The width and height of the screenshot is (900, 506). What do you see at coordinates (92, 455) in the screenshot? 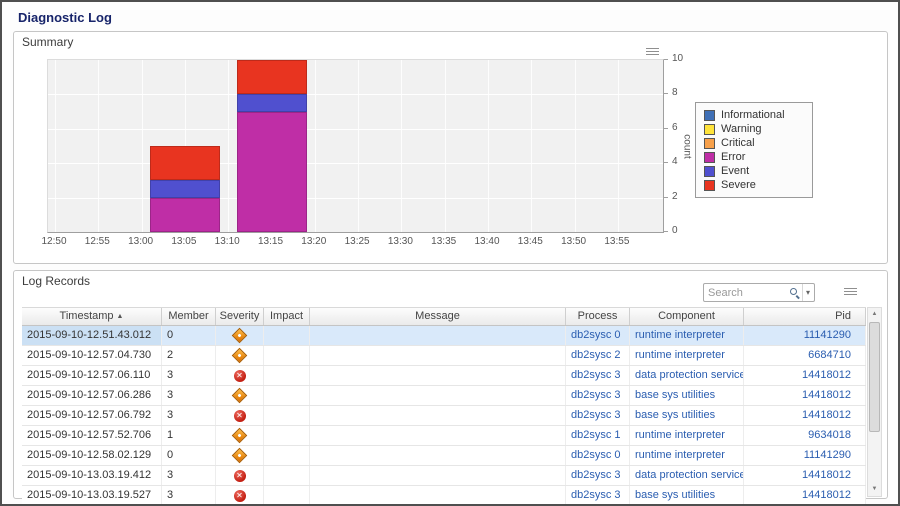
I see `cell-timestamp: 2015-09-10-12.58.02.129` at bounding box center [92, 455].